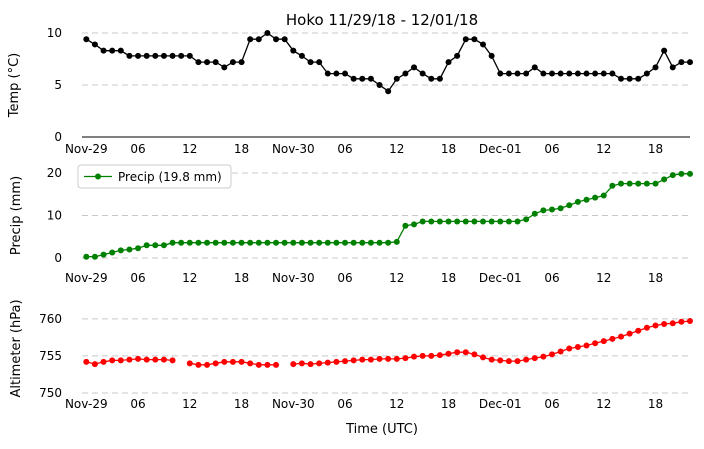  What do you see at coordinates (154, 176) in the screenshot?
I see `legend: Precip (19.8 mm)` at bounding box center [154, 176].